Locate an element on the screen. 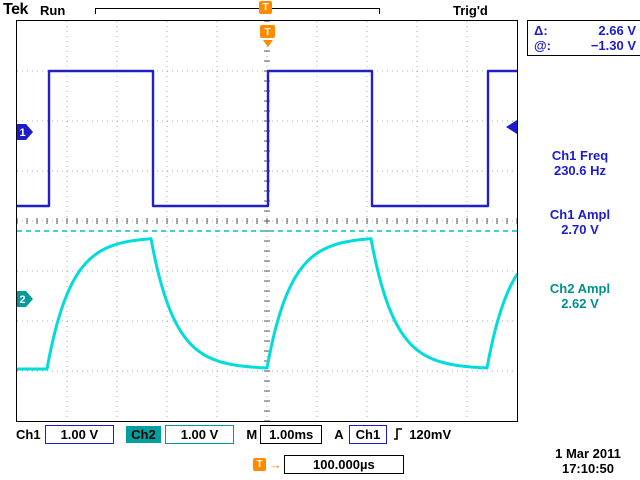  ch1-marker: 1 is located at coordinates (25, 132).